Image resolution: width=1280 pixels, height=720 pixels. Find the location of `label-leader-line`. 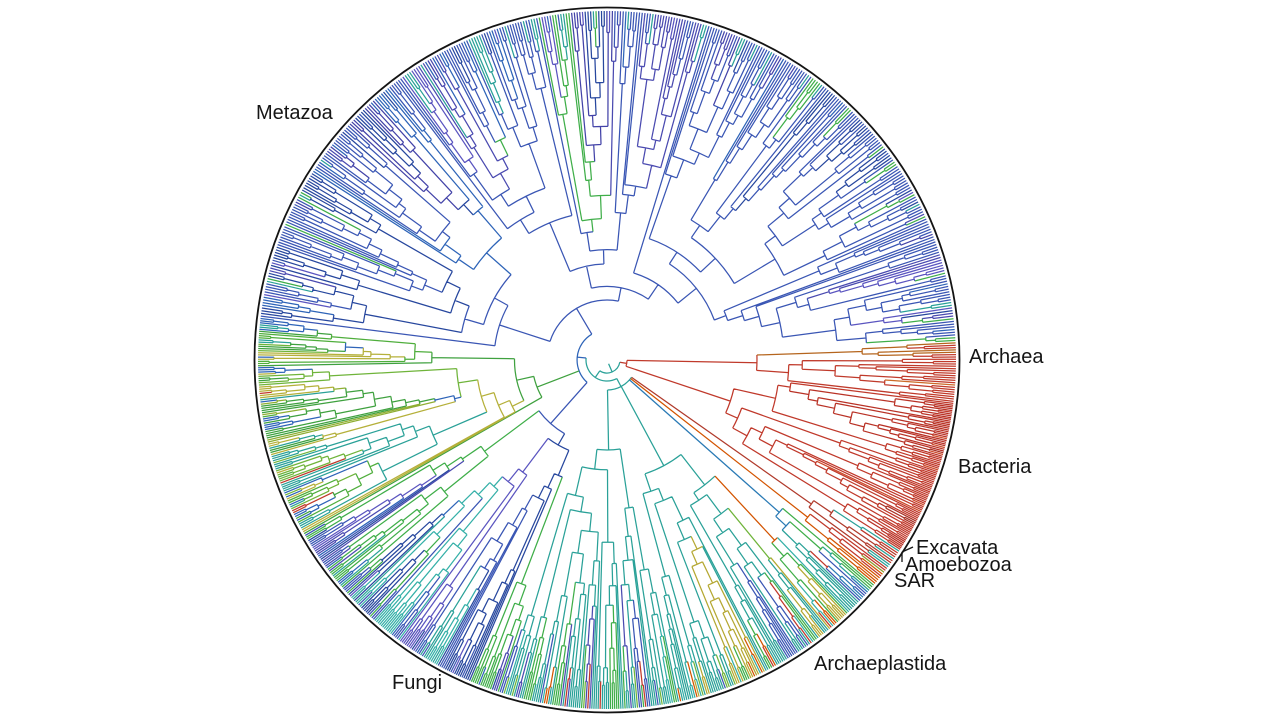

label-leader-line is located at coordinates (907, 549).